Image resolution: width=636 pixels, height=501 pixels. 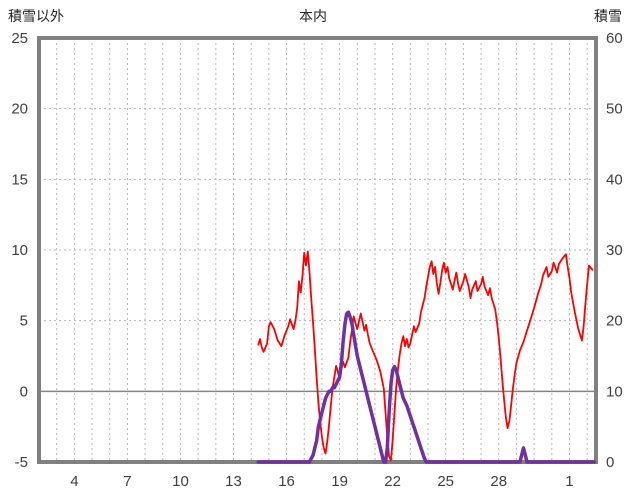 I want to click on left-axis-tick: 15, so click(x=19, y=179).